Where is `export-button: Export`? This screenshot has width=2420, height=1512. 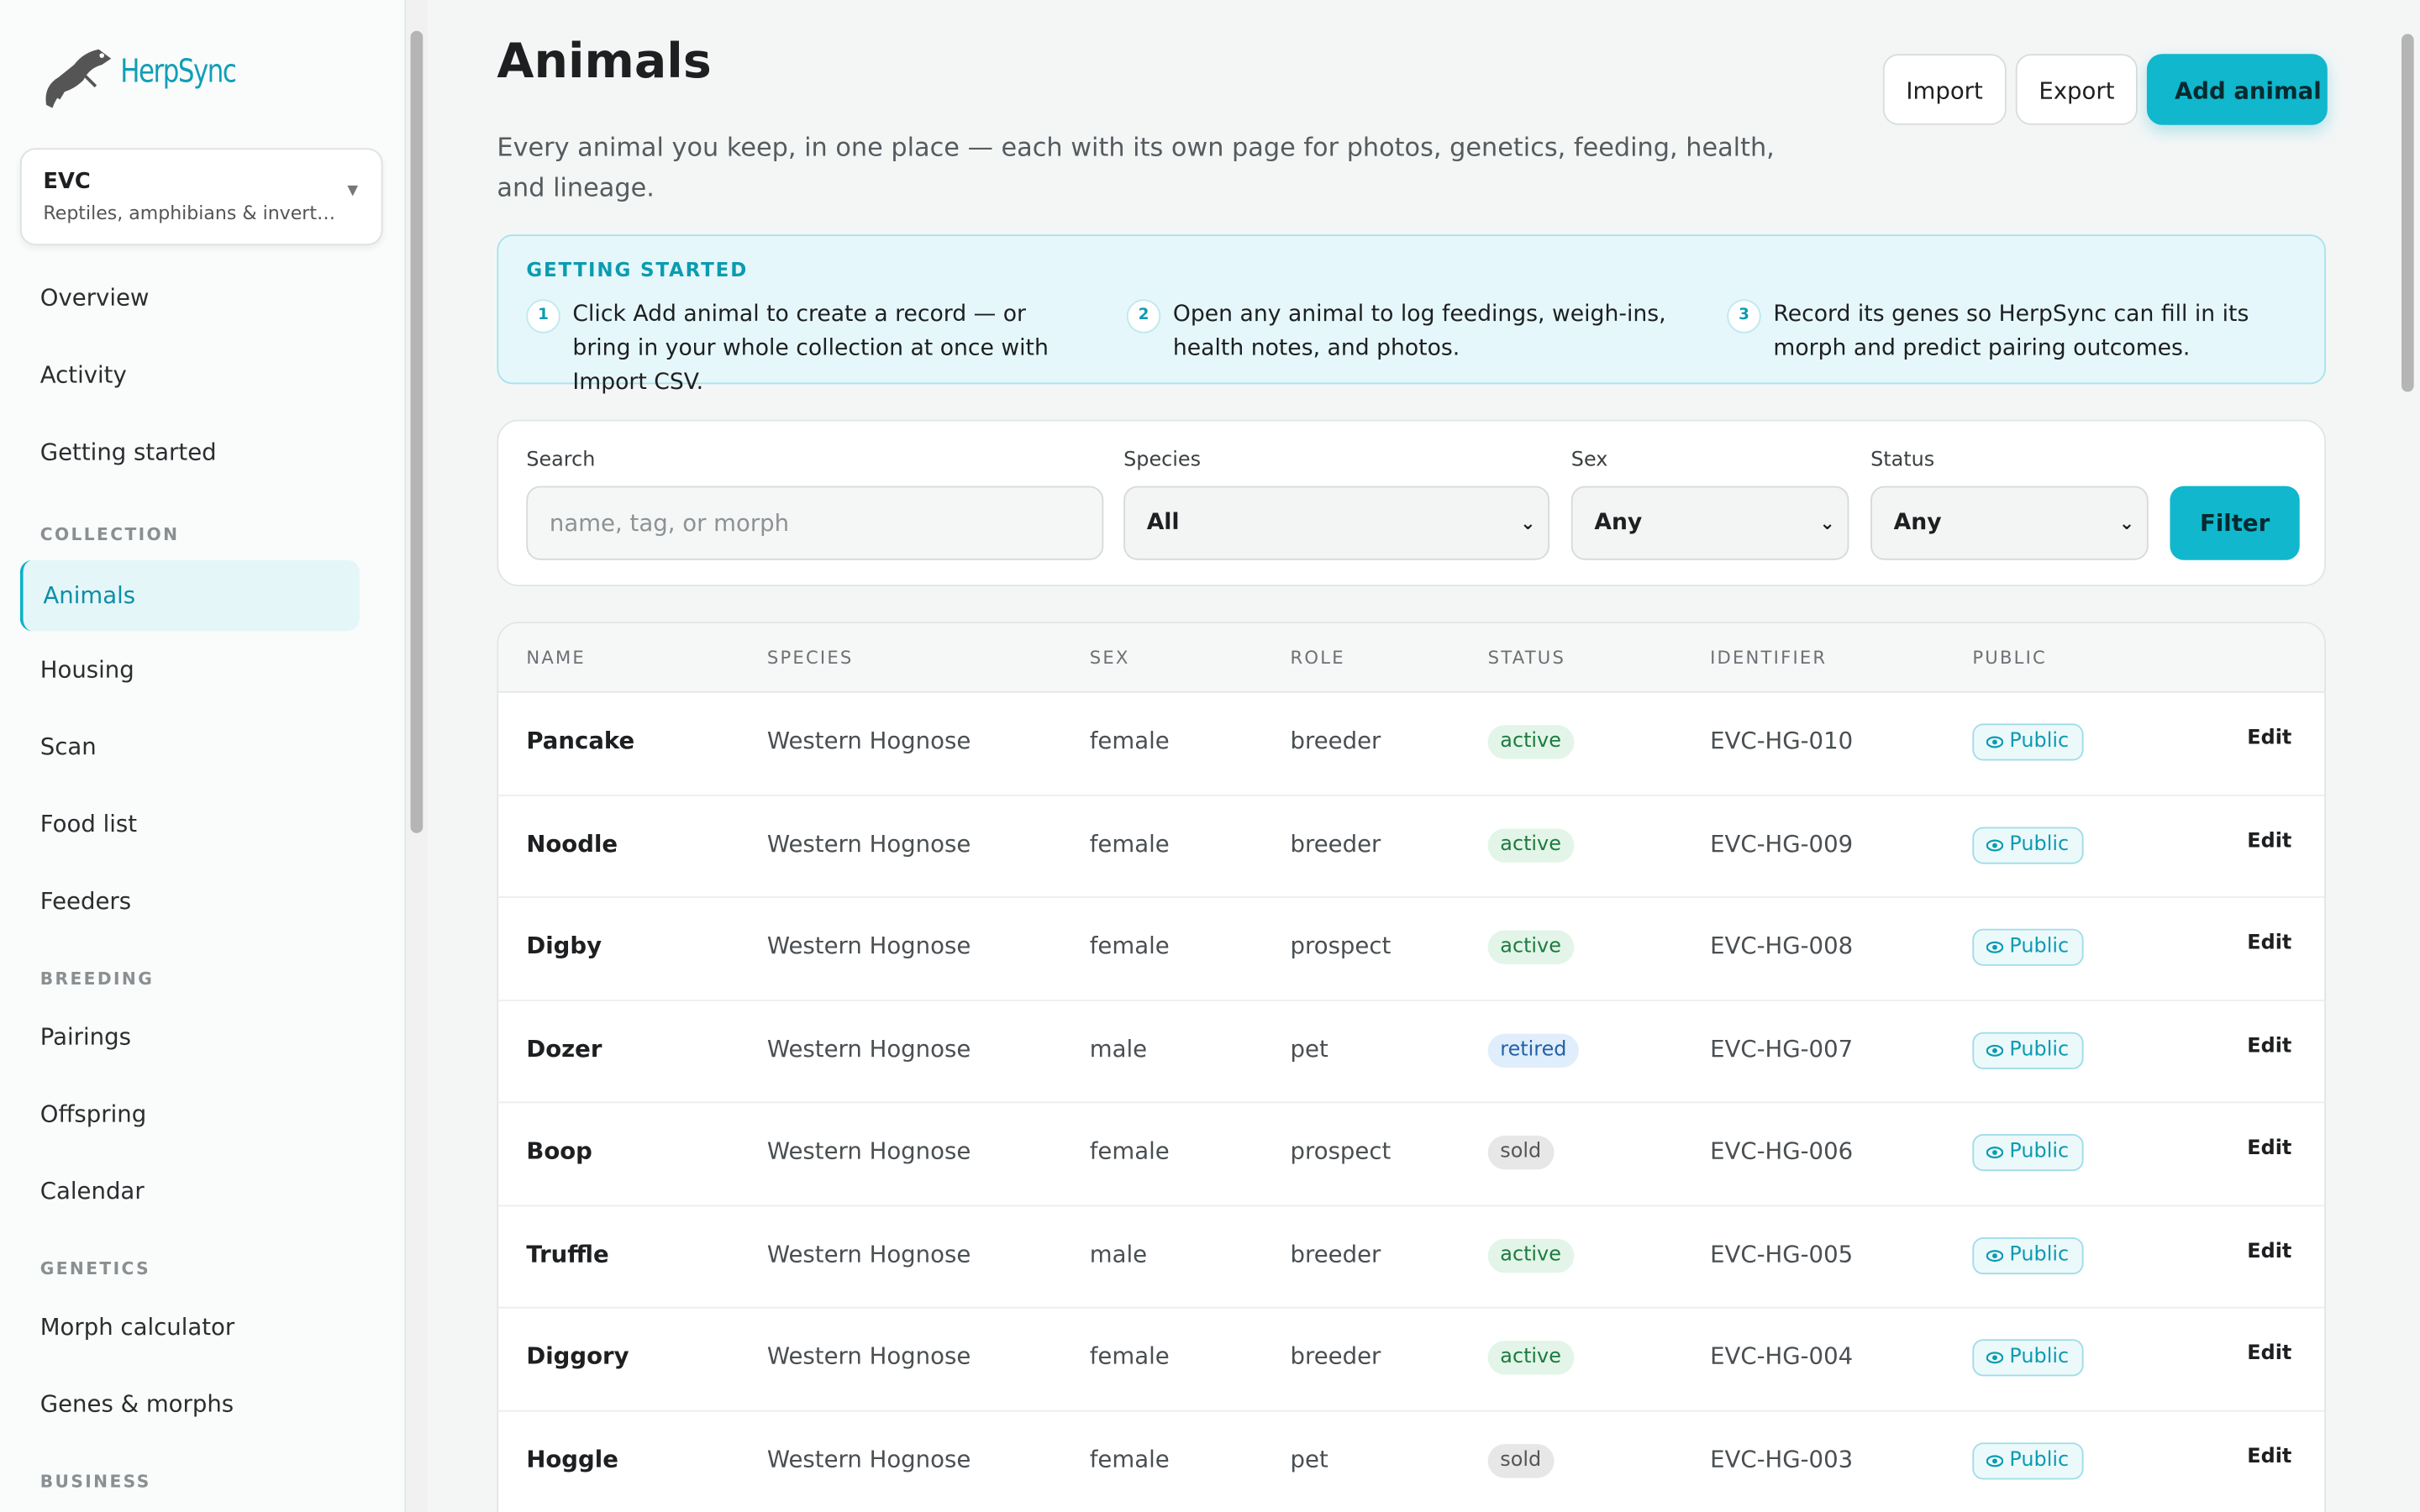
export-button: Export is located at coordinates (2077, 89).